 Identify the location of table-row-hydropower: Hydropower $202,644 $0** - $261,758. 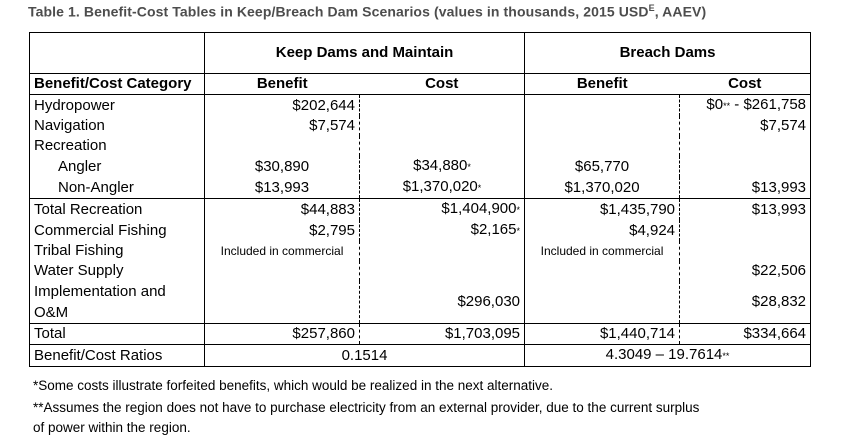
(420, 105).